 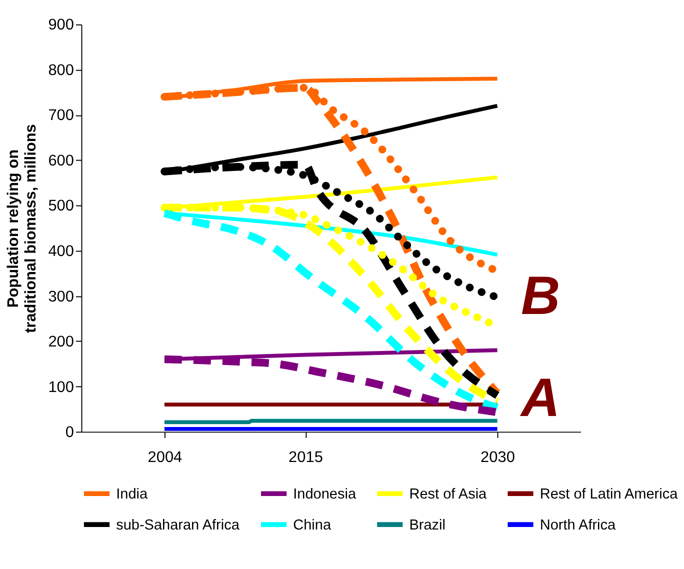 I want to click on legend-label: Rest of Asia, so click(x=448, y=494).